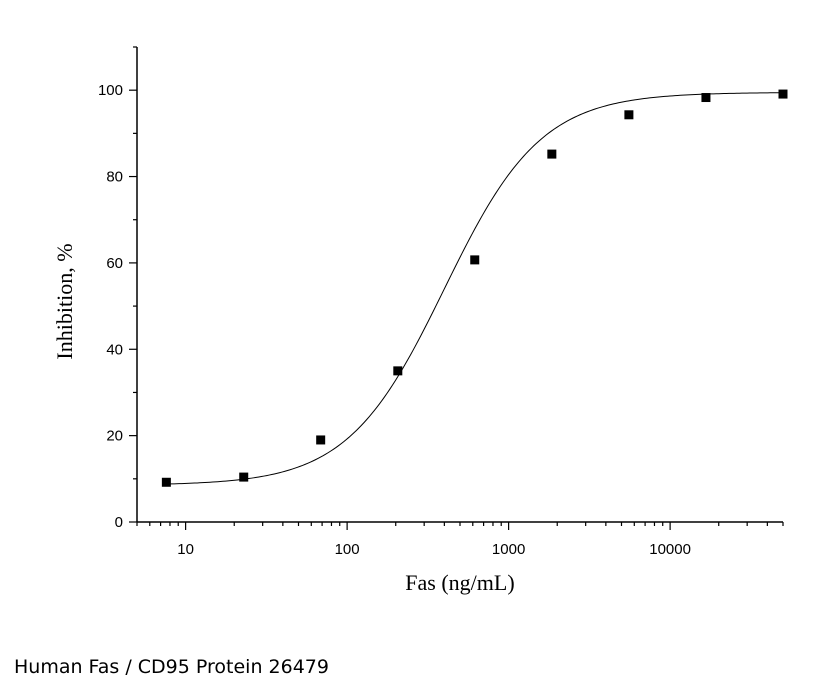 This screenshot has width=831, height=693. I want to click on x-axis-title: Fas (ng/mL), so click(459, 582).